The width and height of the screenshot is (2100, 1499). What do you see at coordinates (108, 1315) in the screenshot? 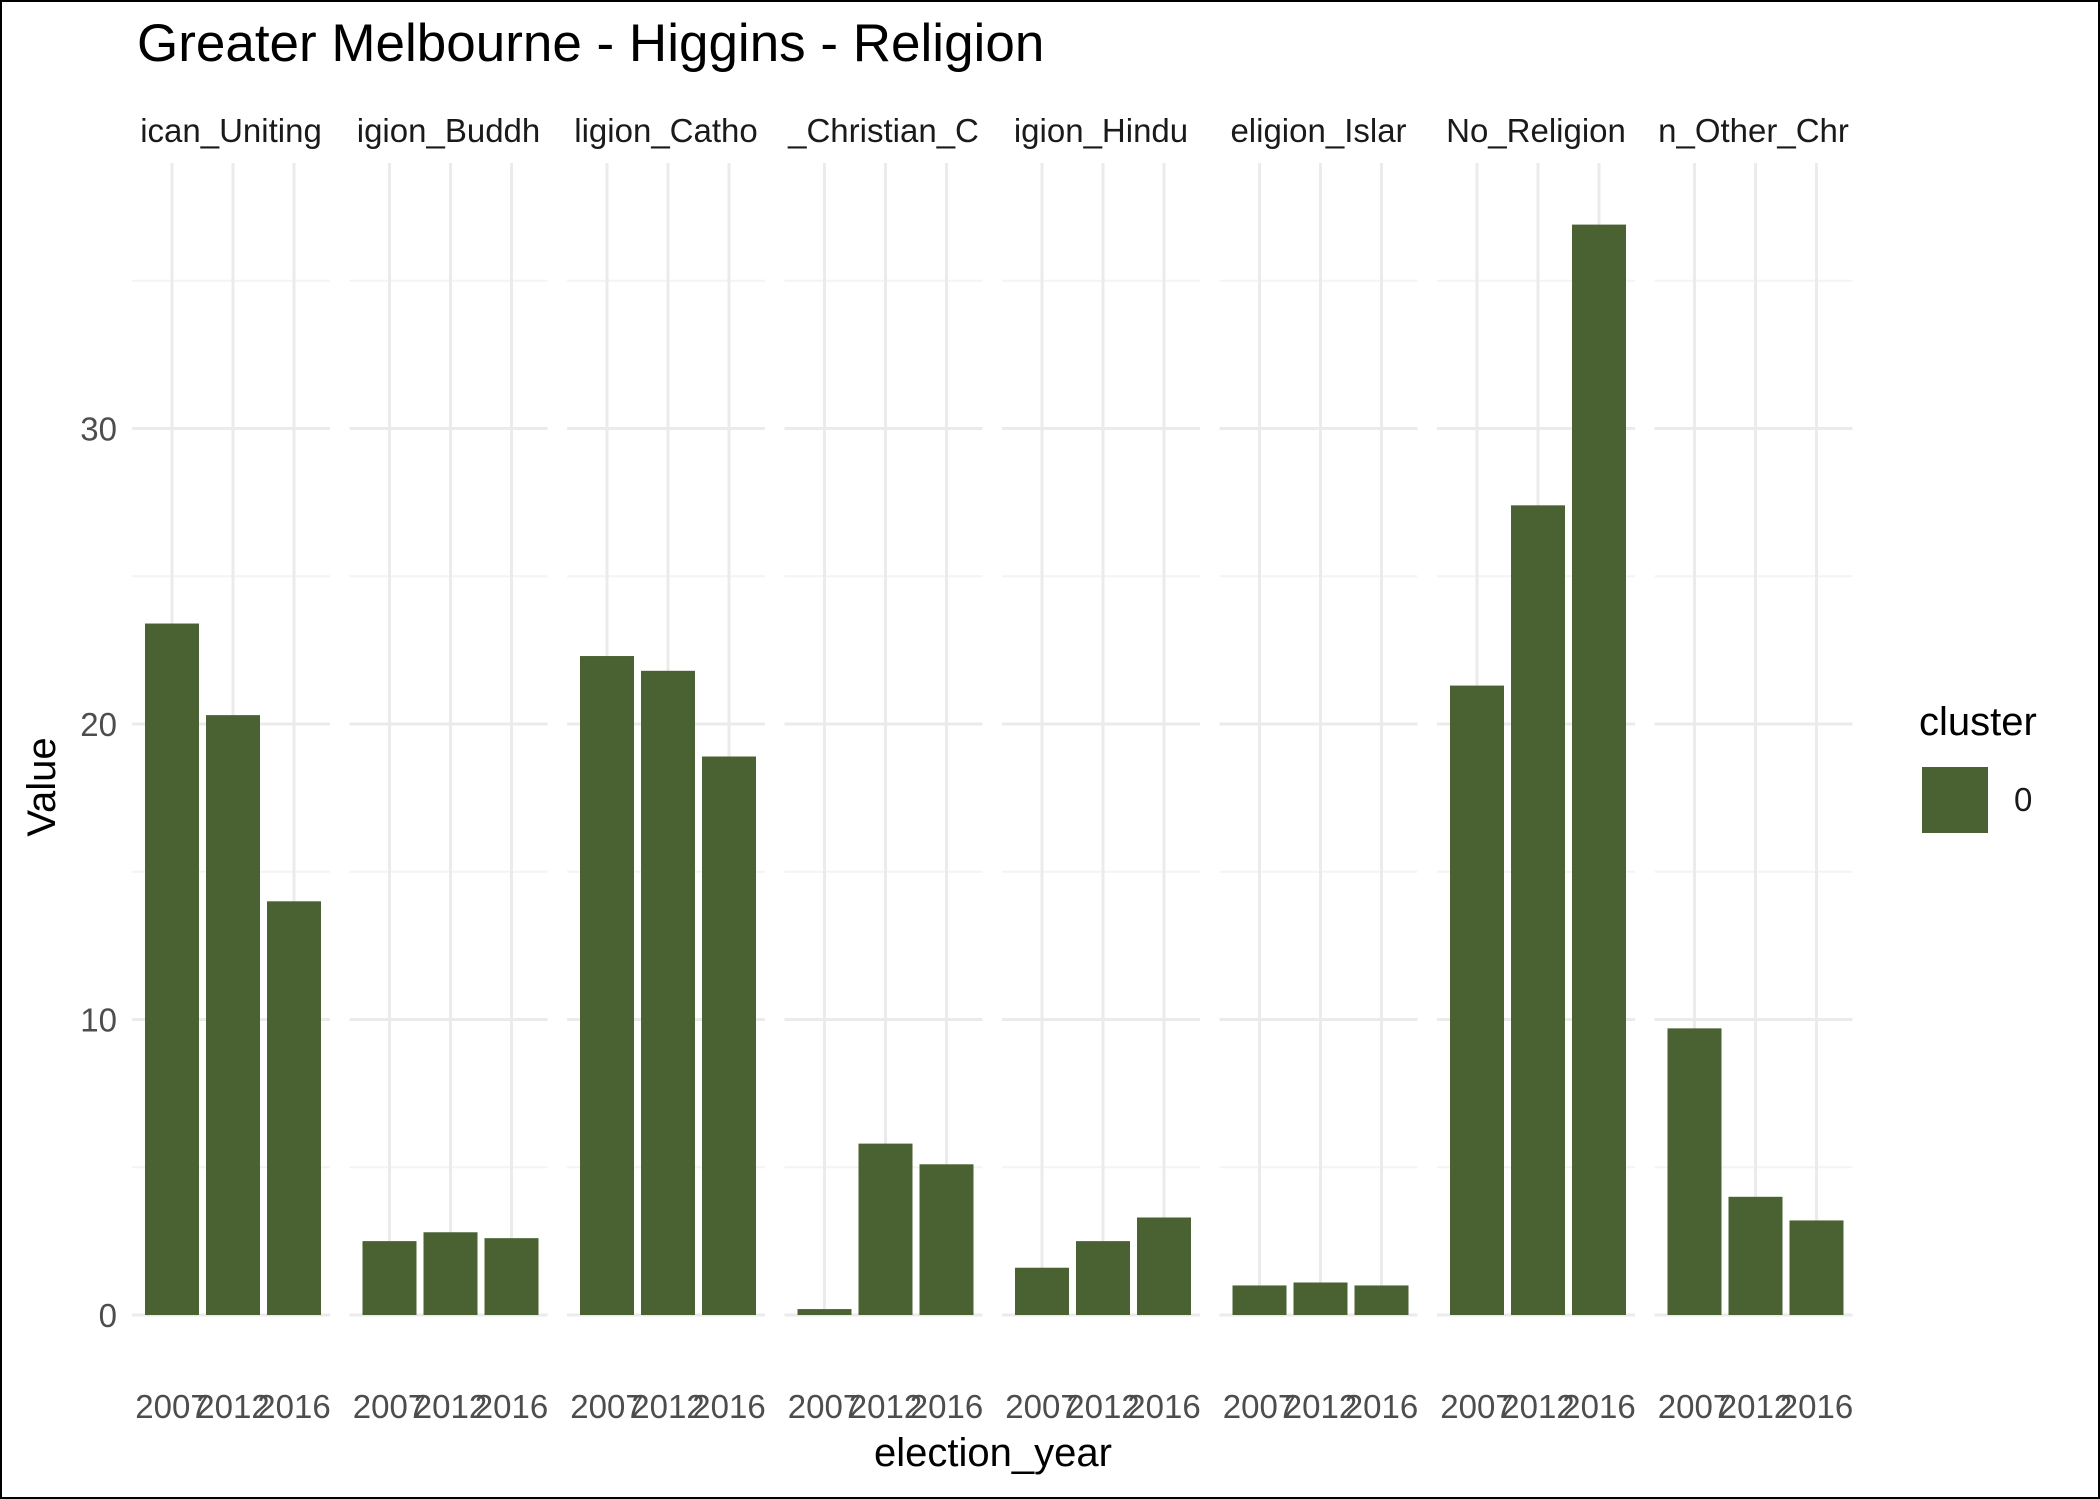
I see `y-tick-label: 0` at bounding box center [108, 1315].